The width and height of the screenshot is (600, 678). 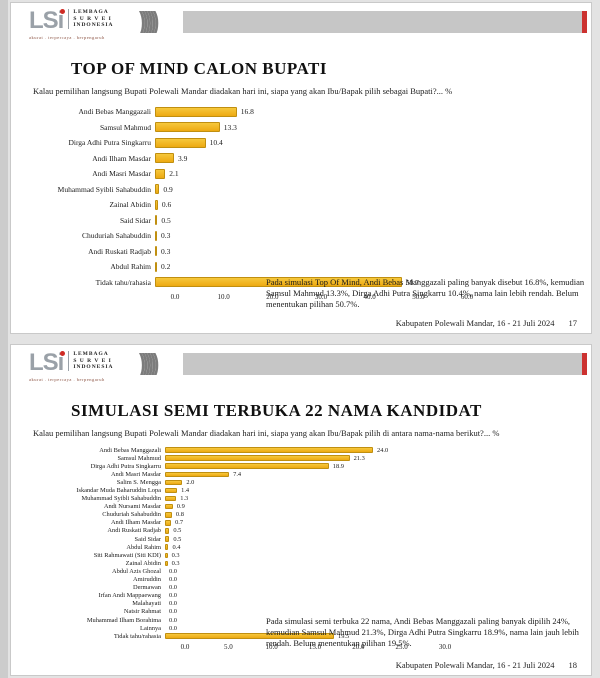 What do you see at coordinates (47, 362) in the screenshot?
I see `lsi-mark: LSi` at bounding box center [47, 362].